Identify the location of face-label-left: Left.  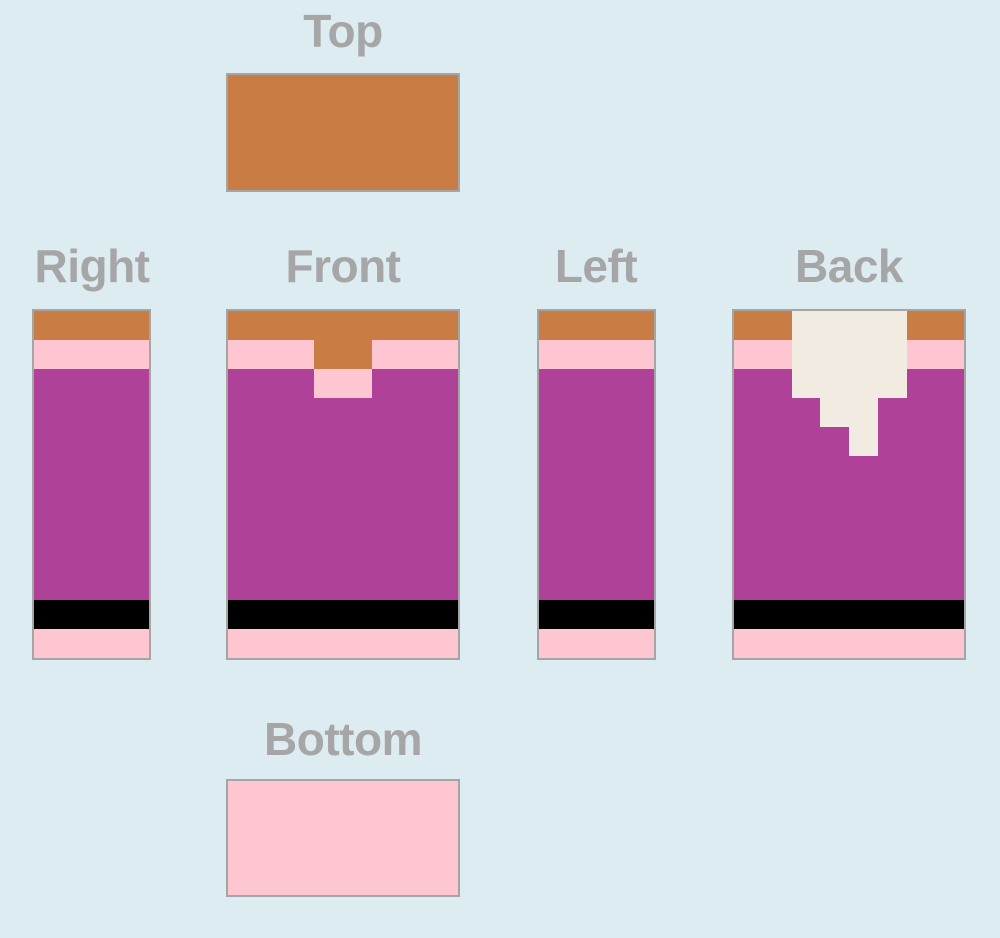
(596, 266).